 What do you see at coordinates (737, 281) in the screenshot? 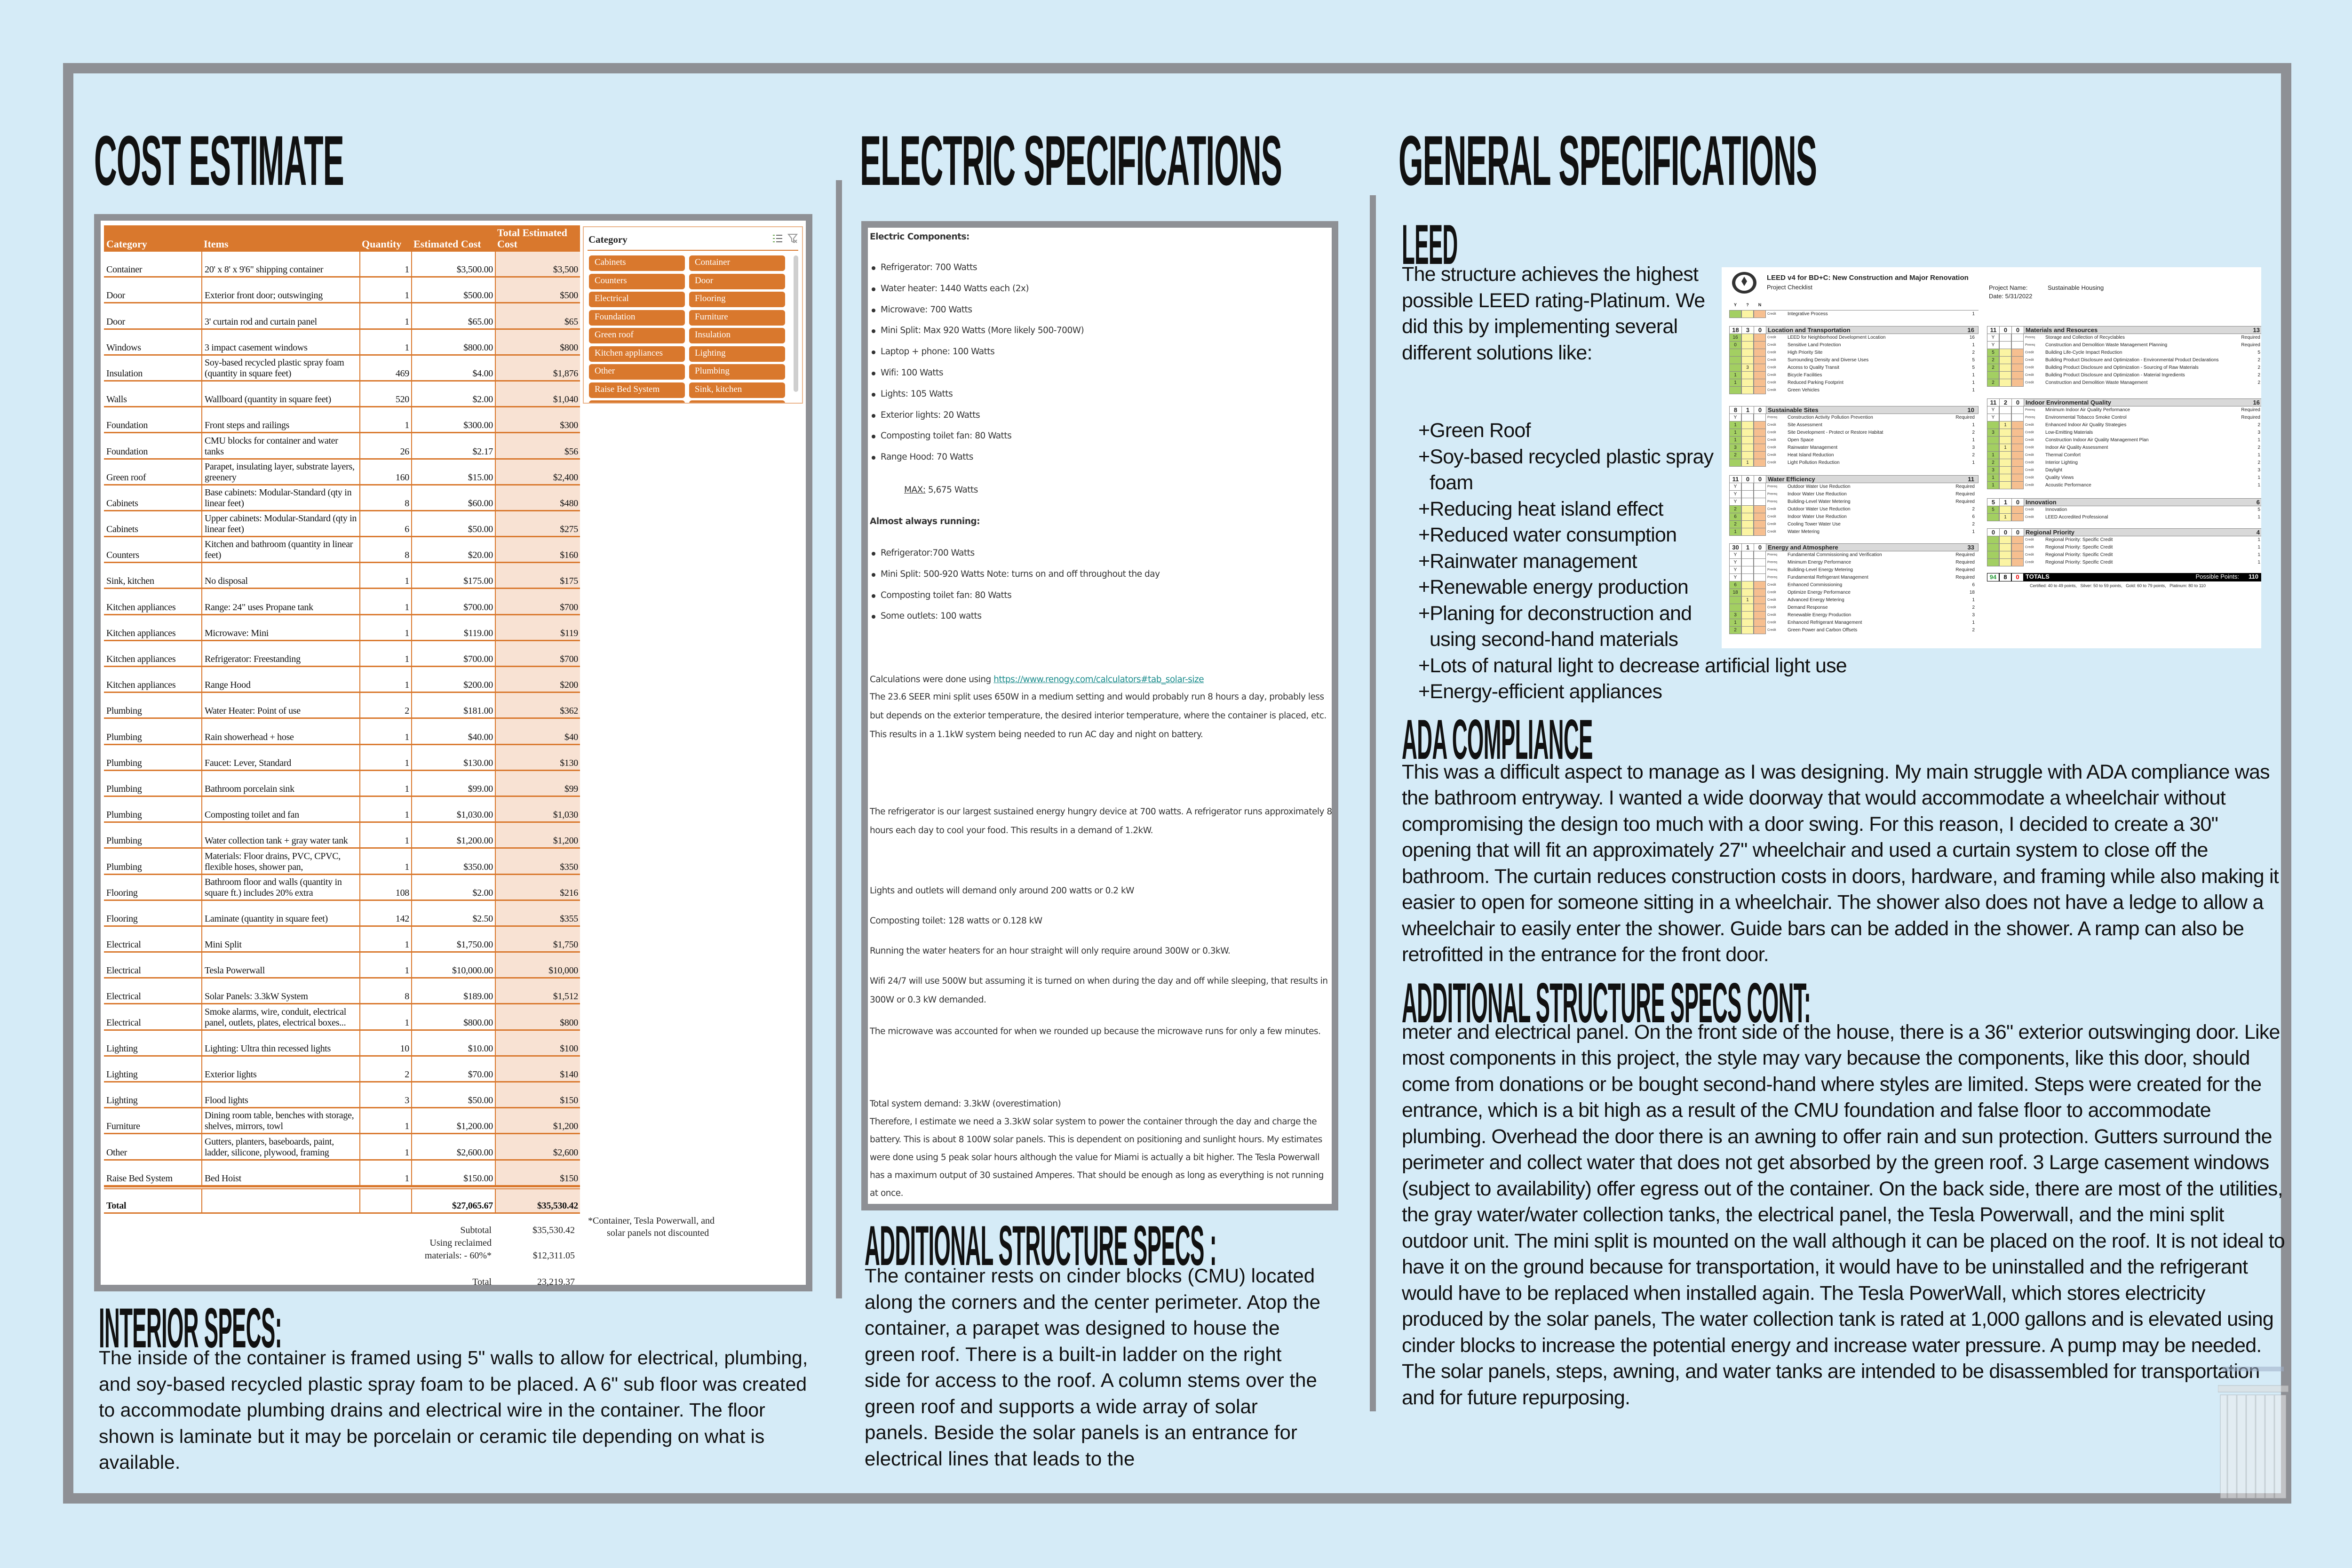
I see `slicer-button: Door` at bounding box center [737, 281].